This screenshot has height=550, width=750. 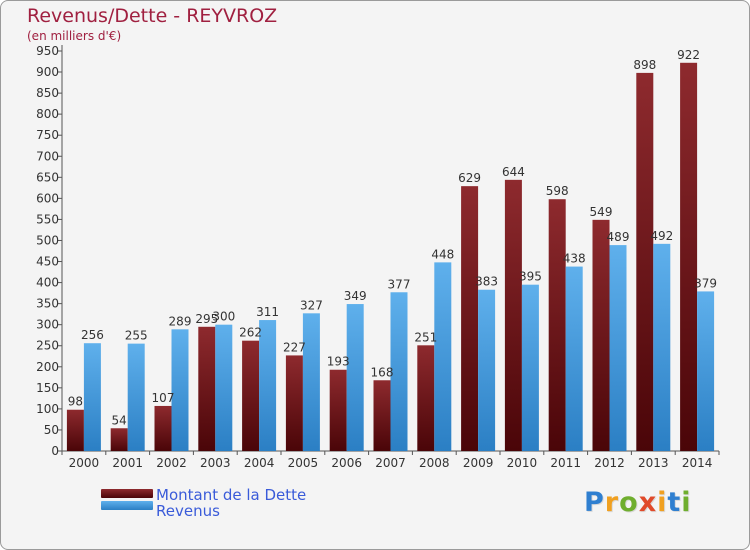 I want to click on value-label: 377, so click(x=399, y=284).